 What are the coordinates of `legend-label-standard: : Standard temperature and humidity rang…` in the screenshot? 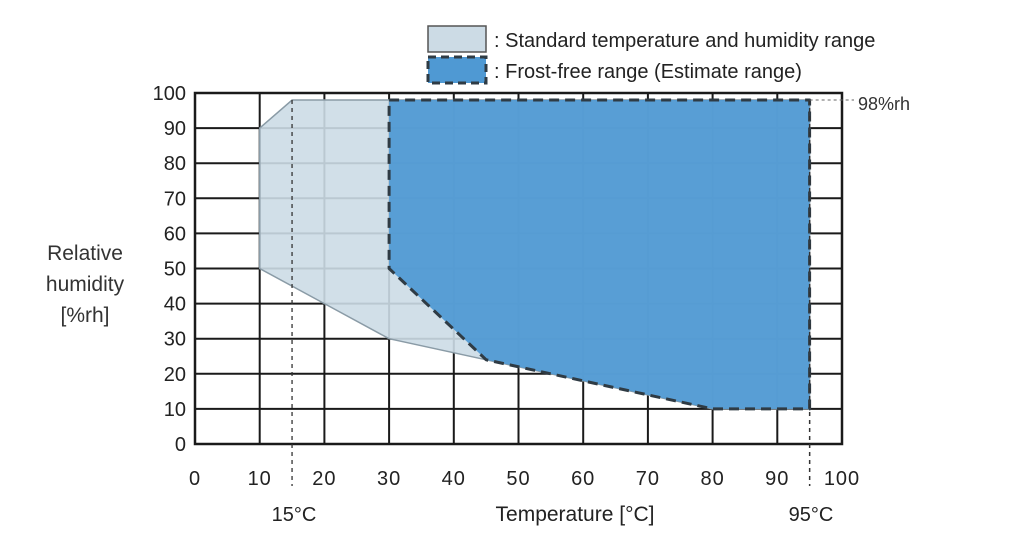 It's located at (684, 41).